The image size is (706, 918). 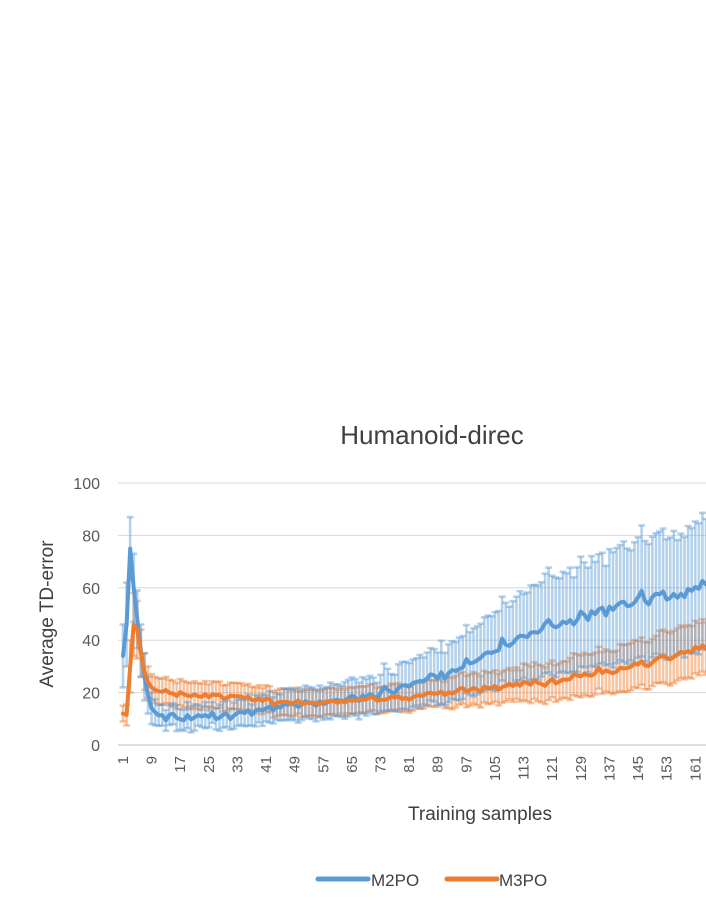 I want to click on y-tick-label: 20, so click(x=91, y=694).